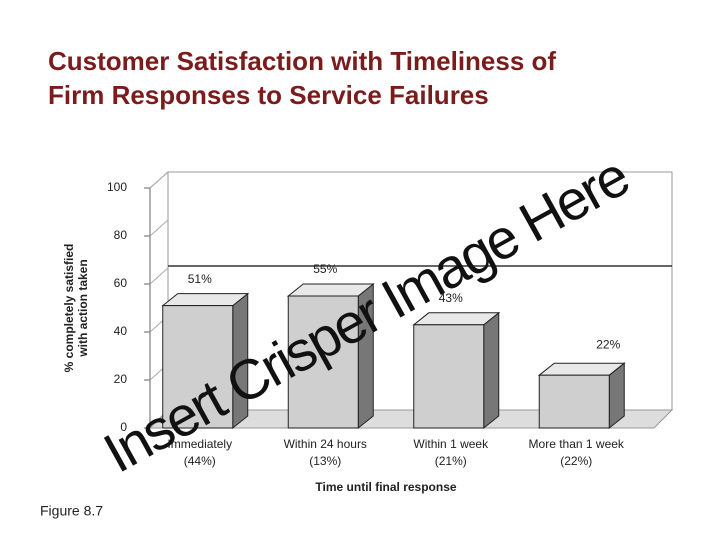  I want to click on x-tick-label: Within 24 hours, so click(325, 444).